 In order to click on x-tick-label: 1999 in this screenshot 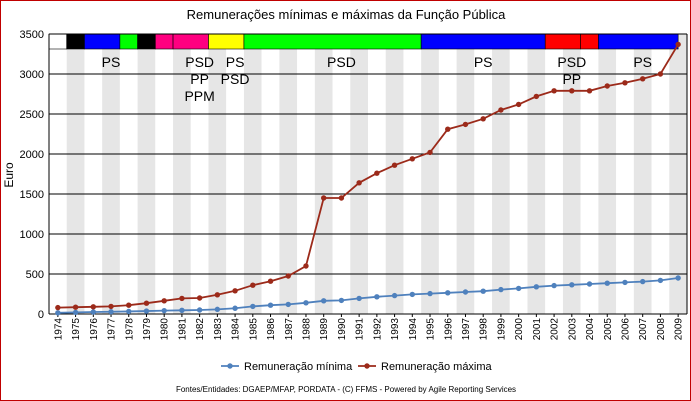, I will do `click(501, 329)`.